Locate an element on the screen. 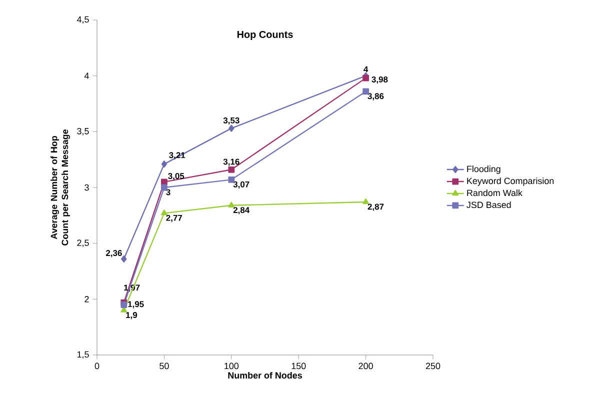 This screenshot has height=413, width=598. data-label: 3,05 is located at coordinates (176, 176).